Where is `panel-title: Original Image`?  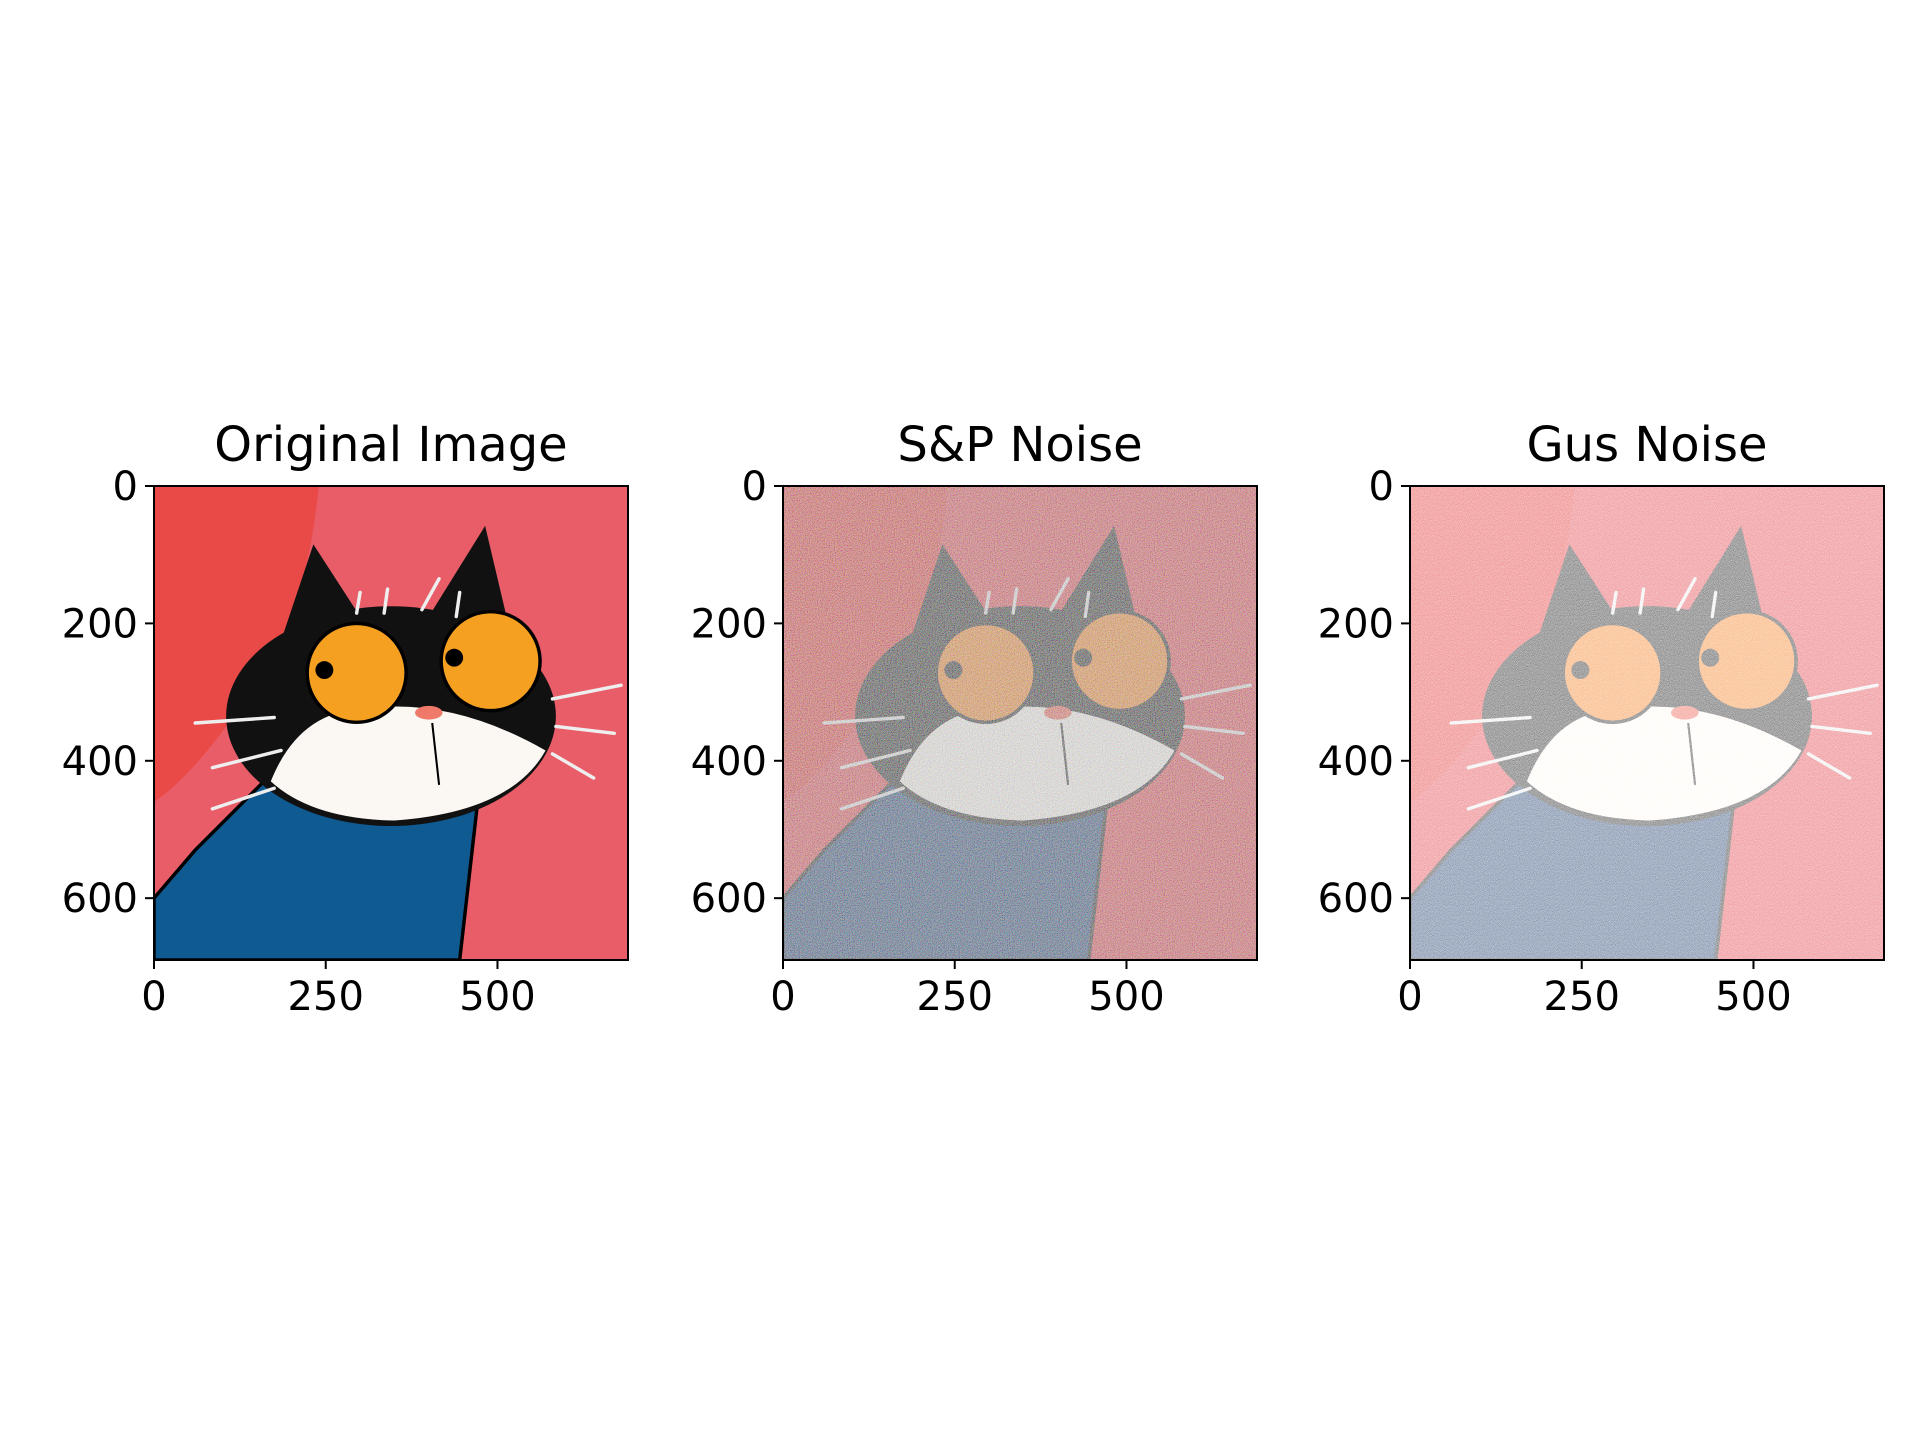
panel-title: Original Image is located at coordinates (390, 445).